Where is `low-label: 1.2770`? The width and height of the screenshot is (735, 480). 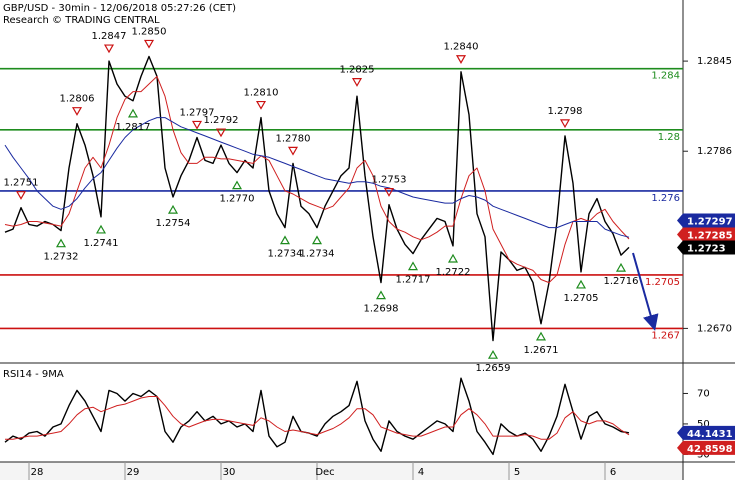 low-label: 1.2770 is located at coordinates (237, 199).